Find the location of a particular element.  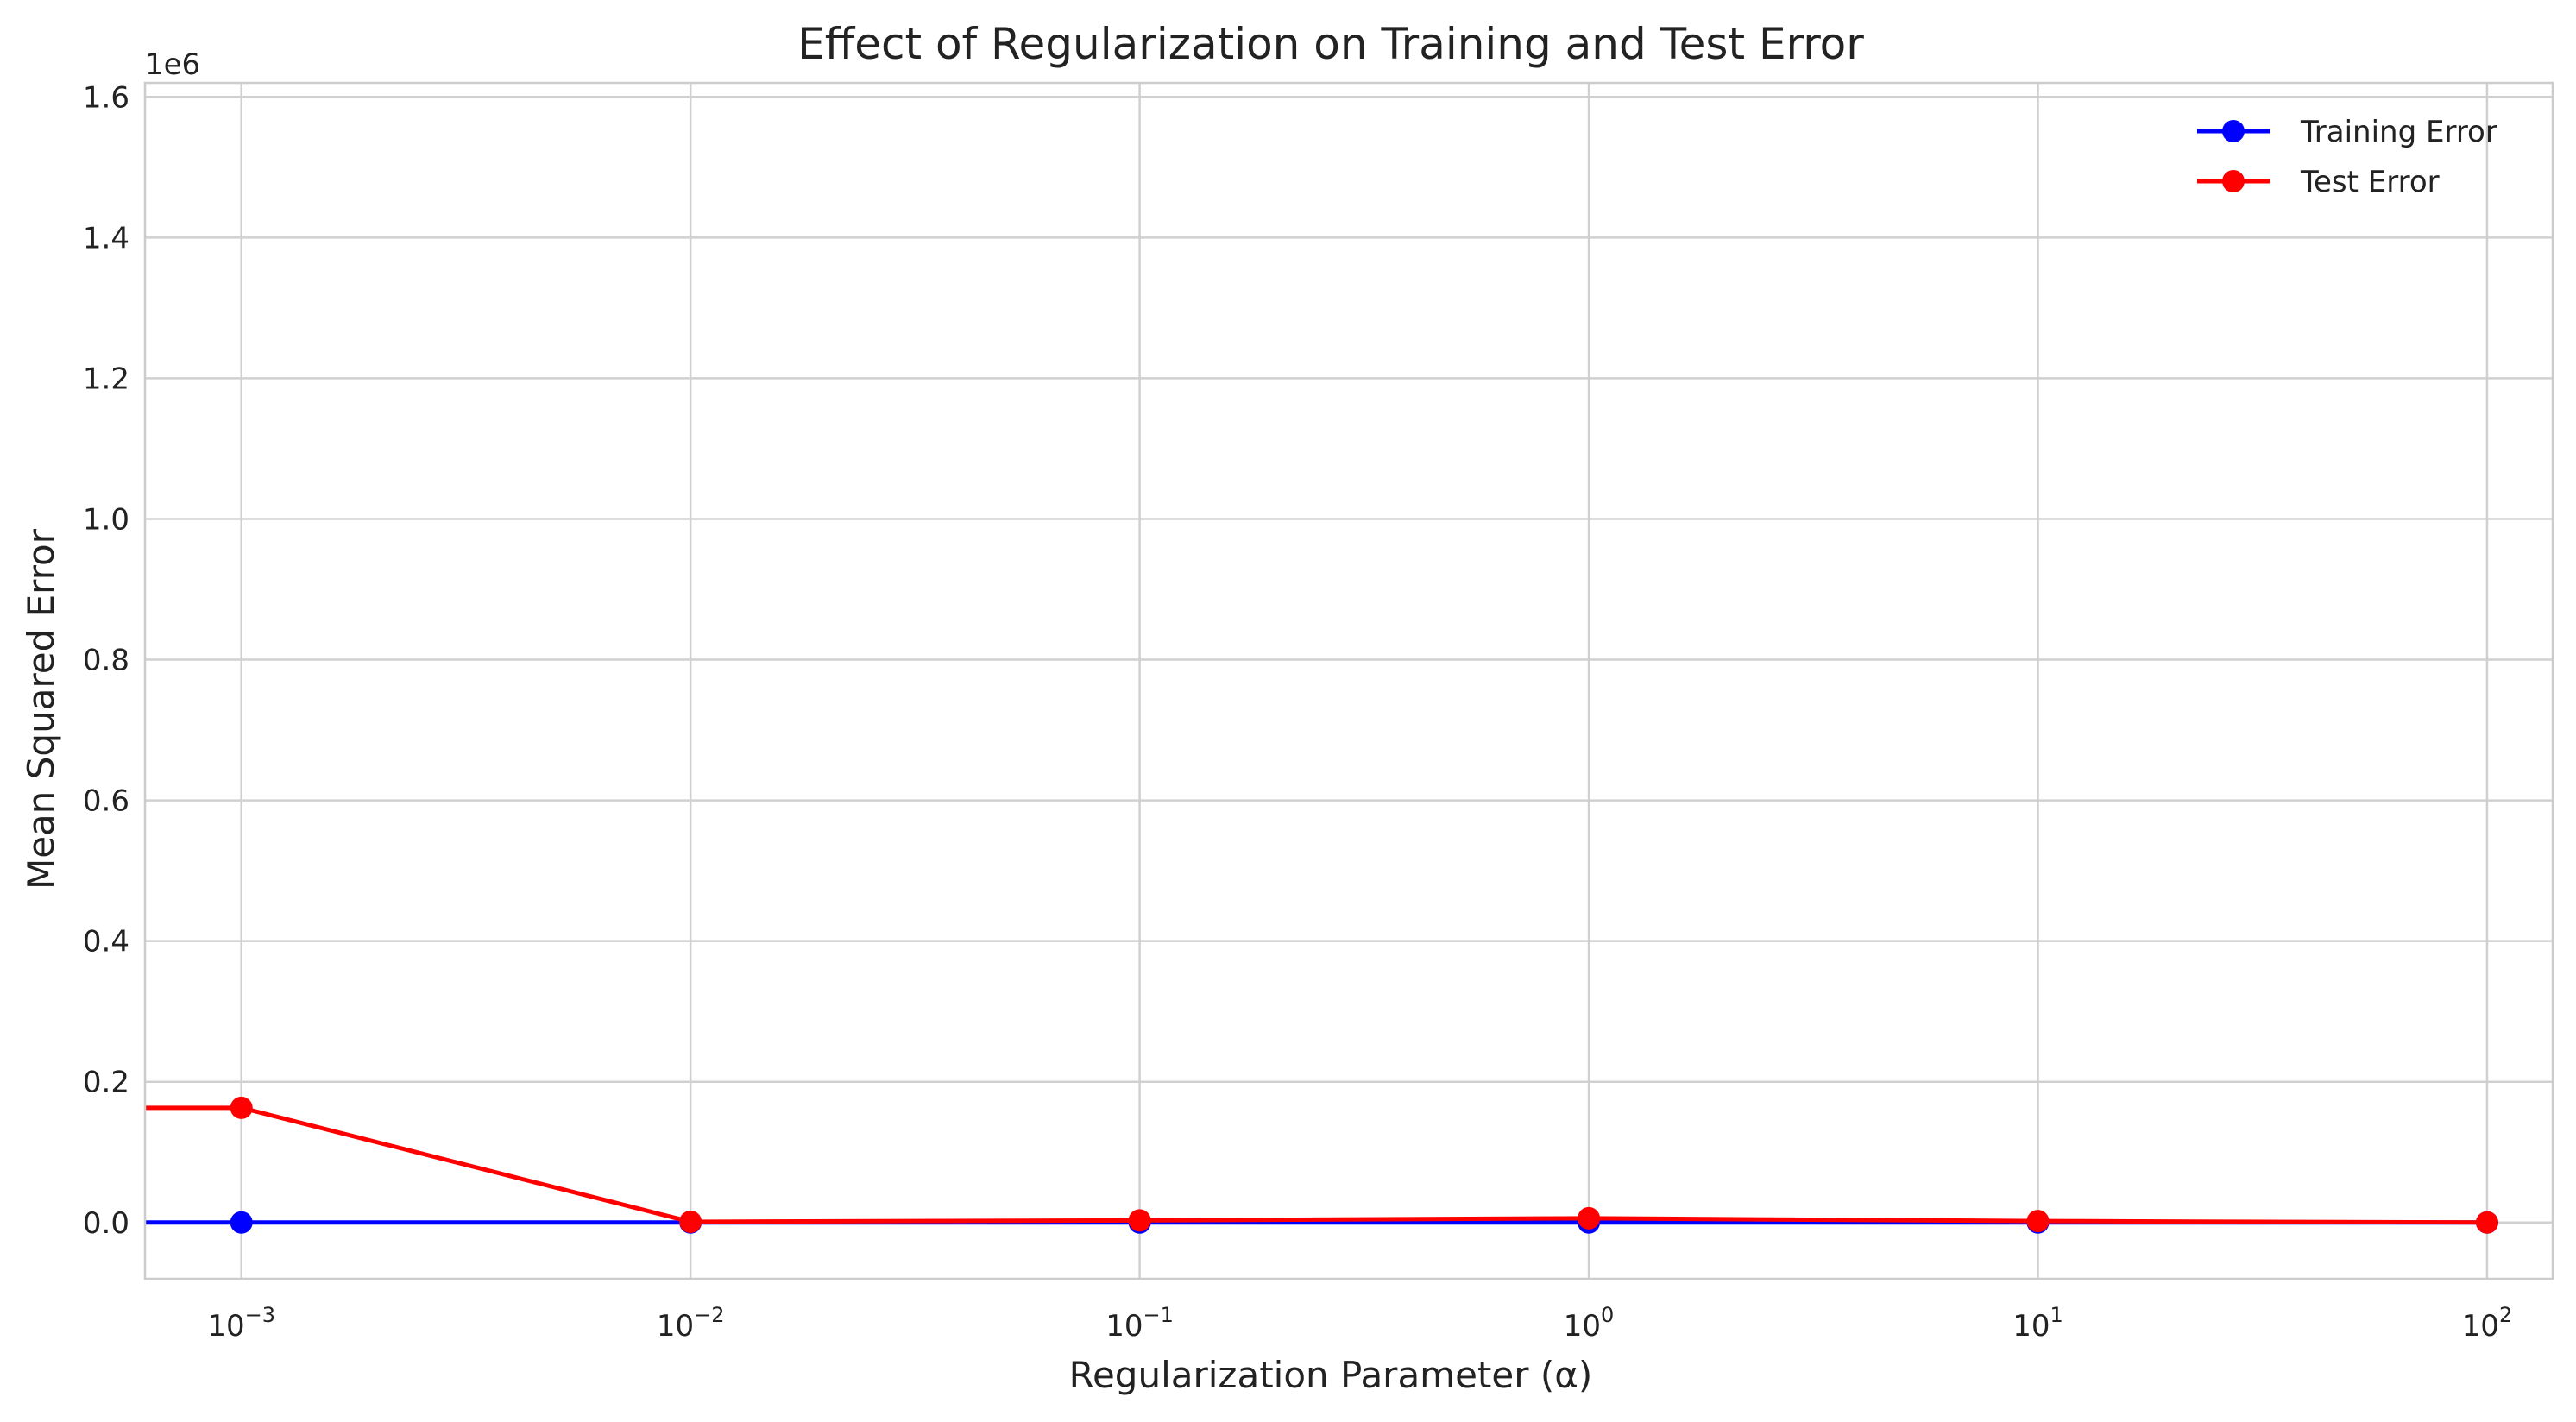

x-tick-label: 10⁻¹ is located at coordinates (1139, 1323).